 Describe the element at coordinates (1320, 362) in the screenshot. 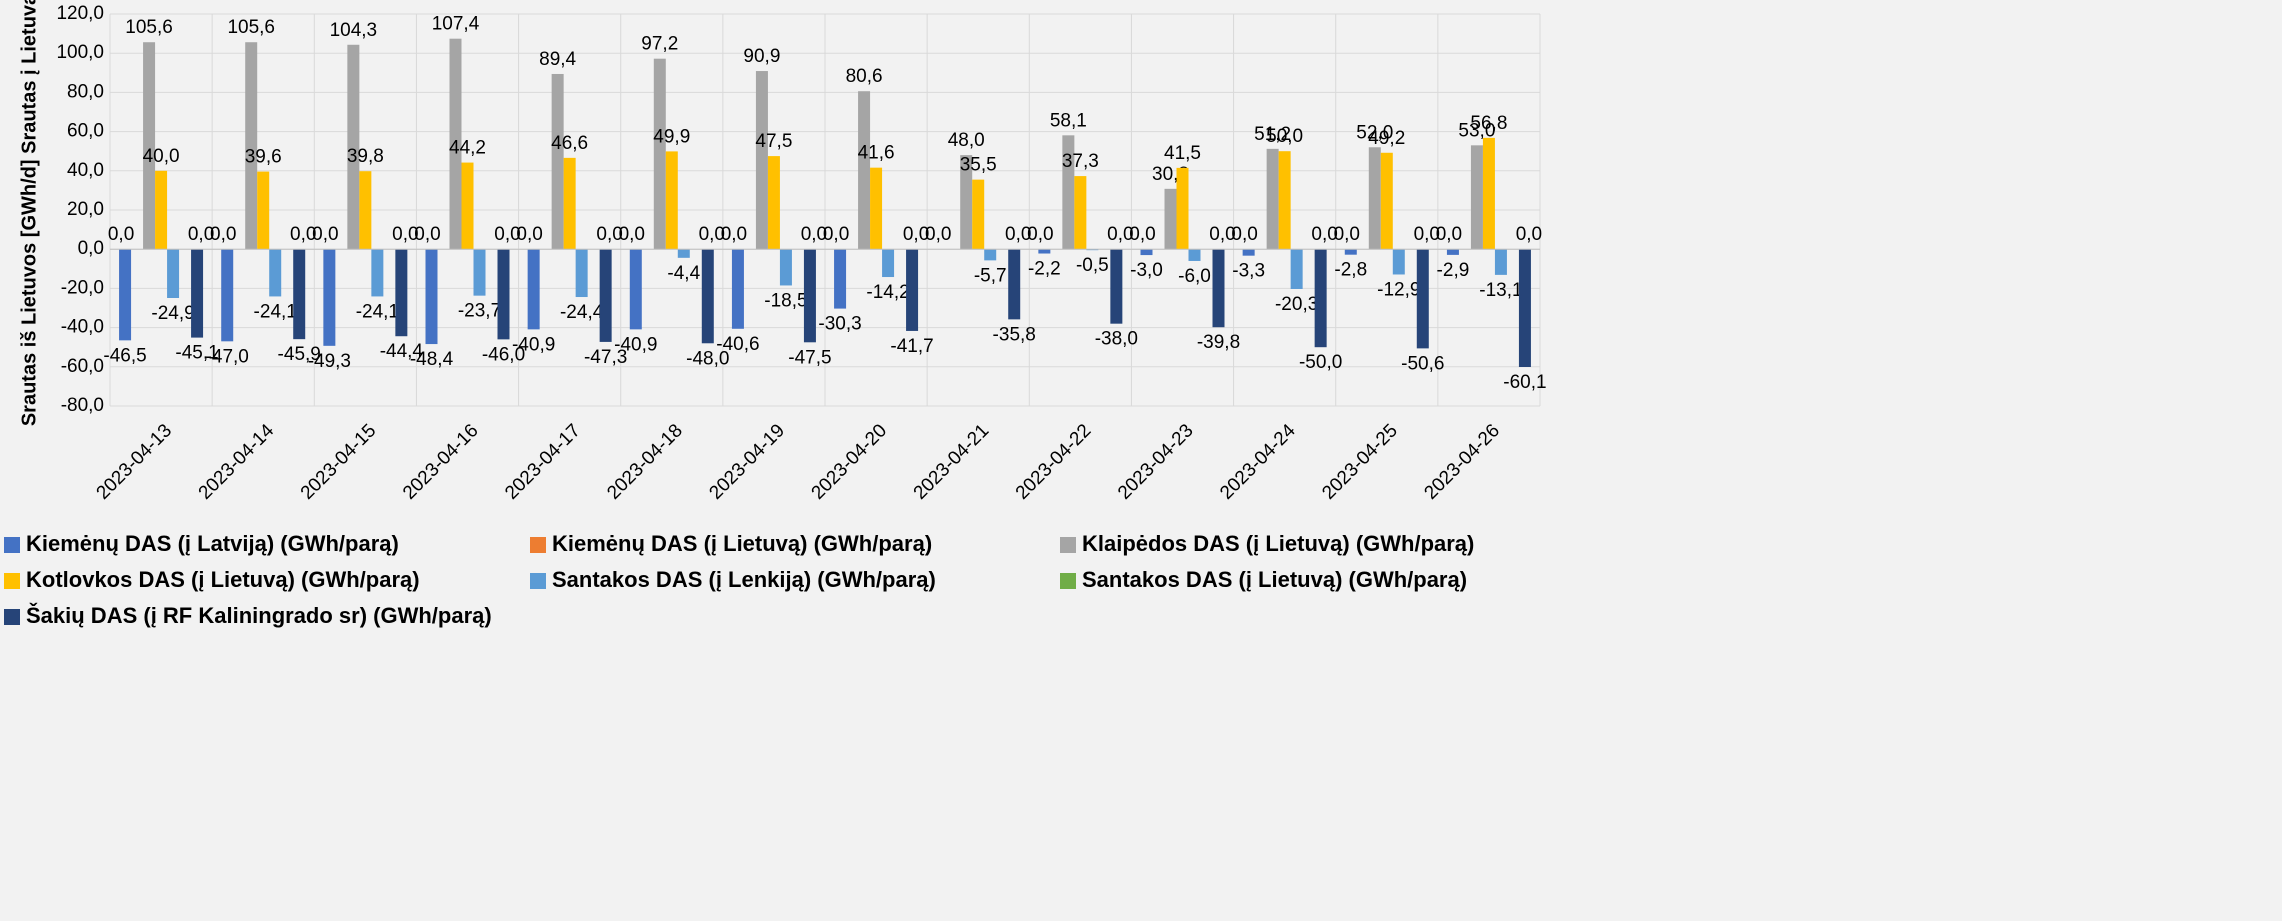

I see `data-label: -50,0` at that location.